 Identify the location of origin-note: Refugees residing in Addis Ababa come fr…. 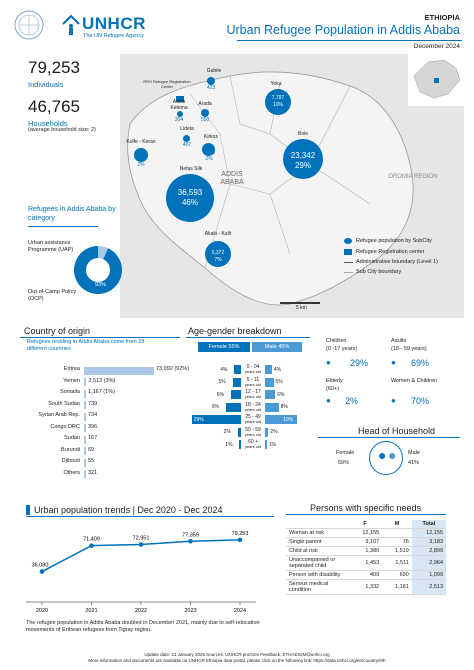
(86, 345).